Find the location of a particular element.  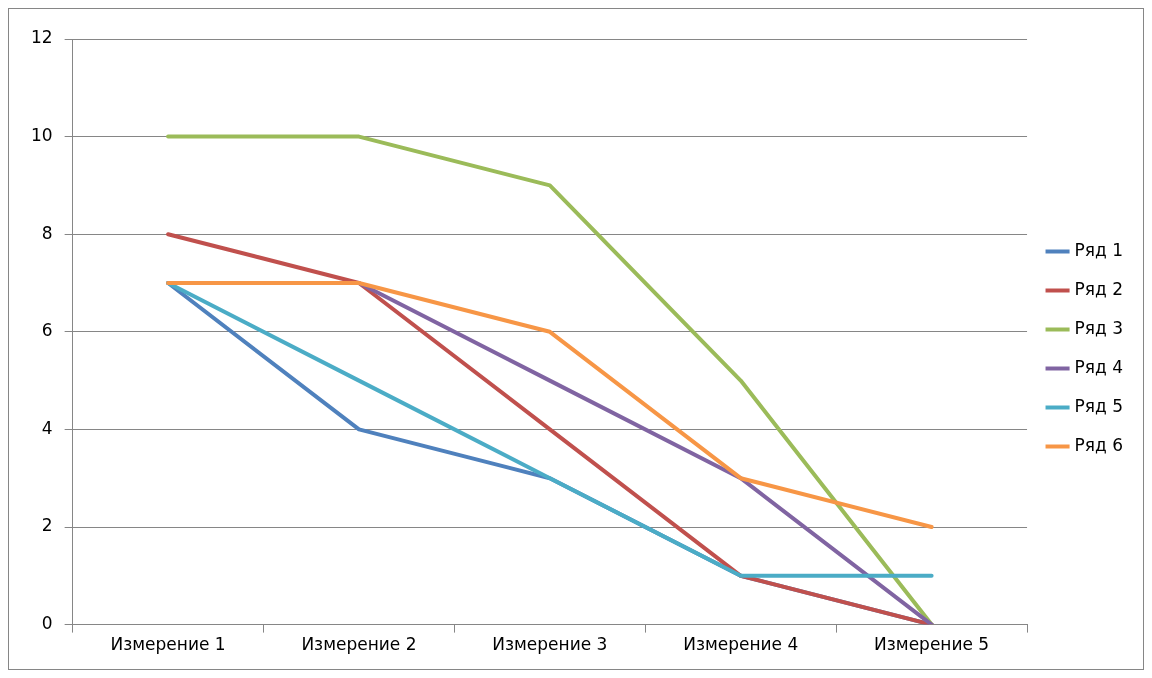

y-tick-label: 8 is located at coordinates (47, 232).